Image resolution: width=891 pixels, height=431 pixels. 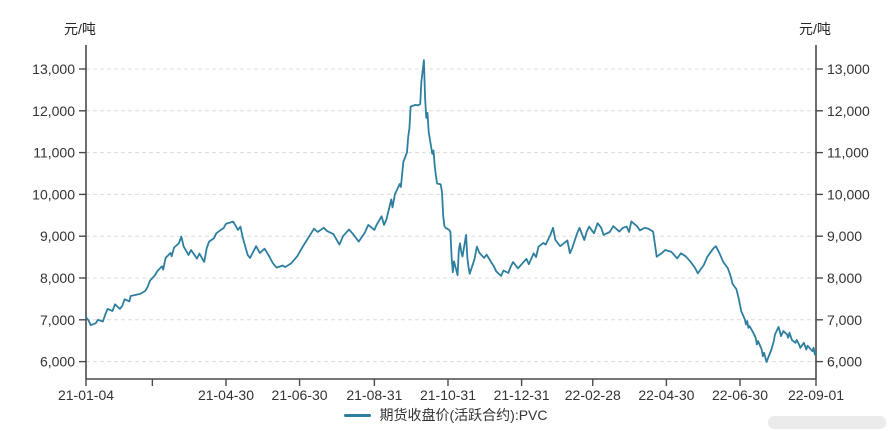 I want to click on y-axis-label-left: 11,000, so click(x=54, y=153).